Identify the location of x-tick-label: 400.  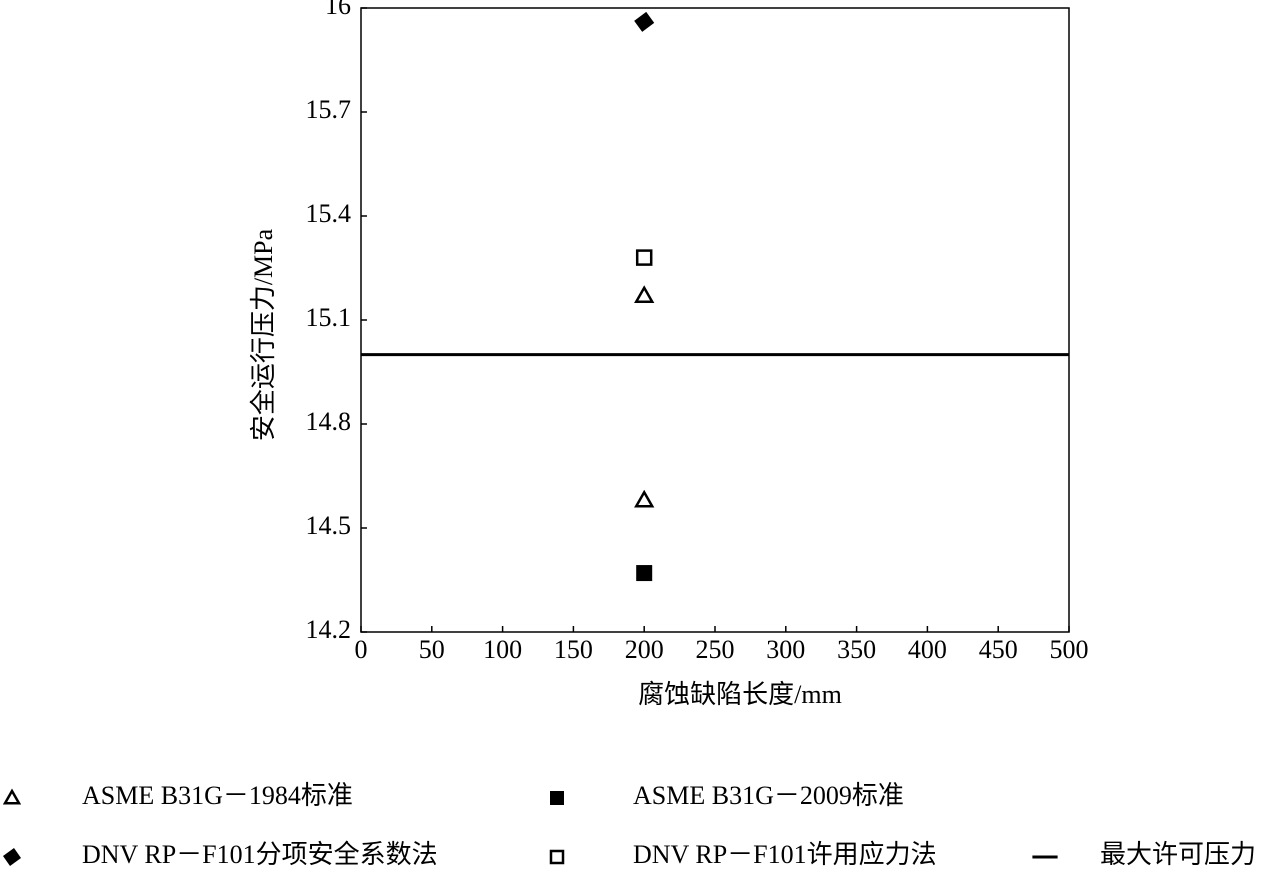
(927, 649).